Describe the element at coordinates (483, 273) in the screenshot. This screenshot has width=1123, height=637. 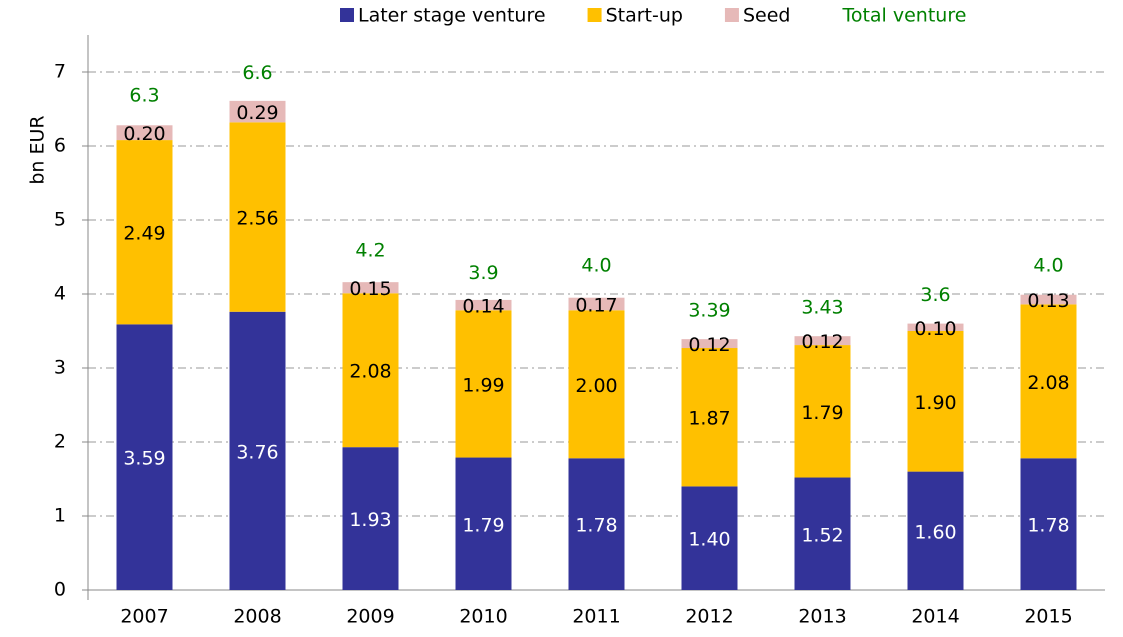
I see `total-label: 3.9` at that location.